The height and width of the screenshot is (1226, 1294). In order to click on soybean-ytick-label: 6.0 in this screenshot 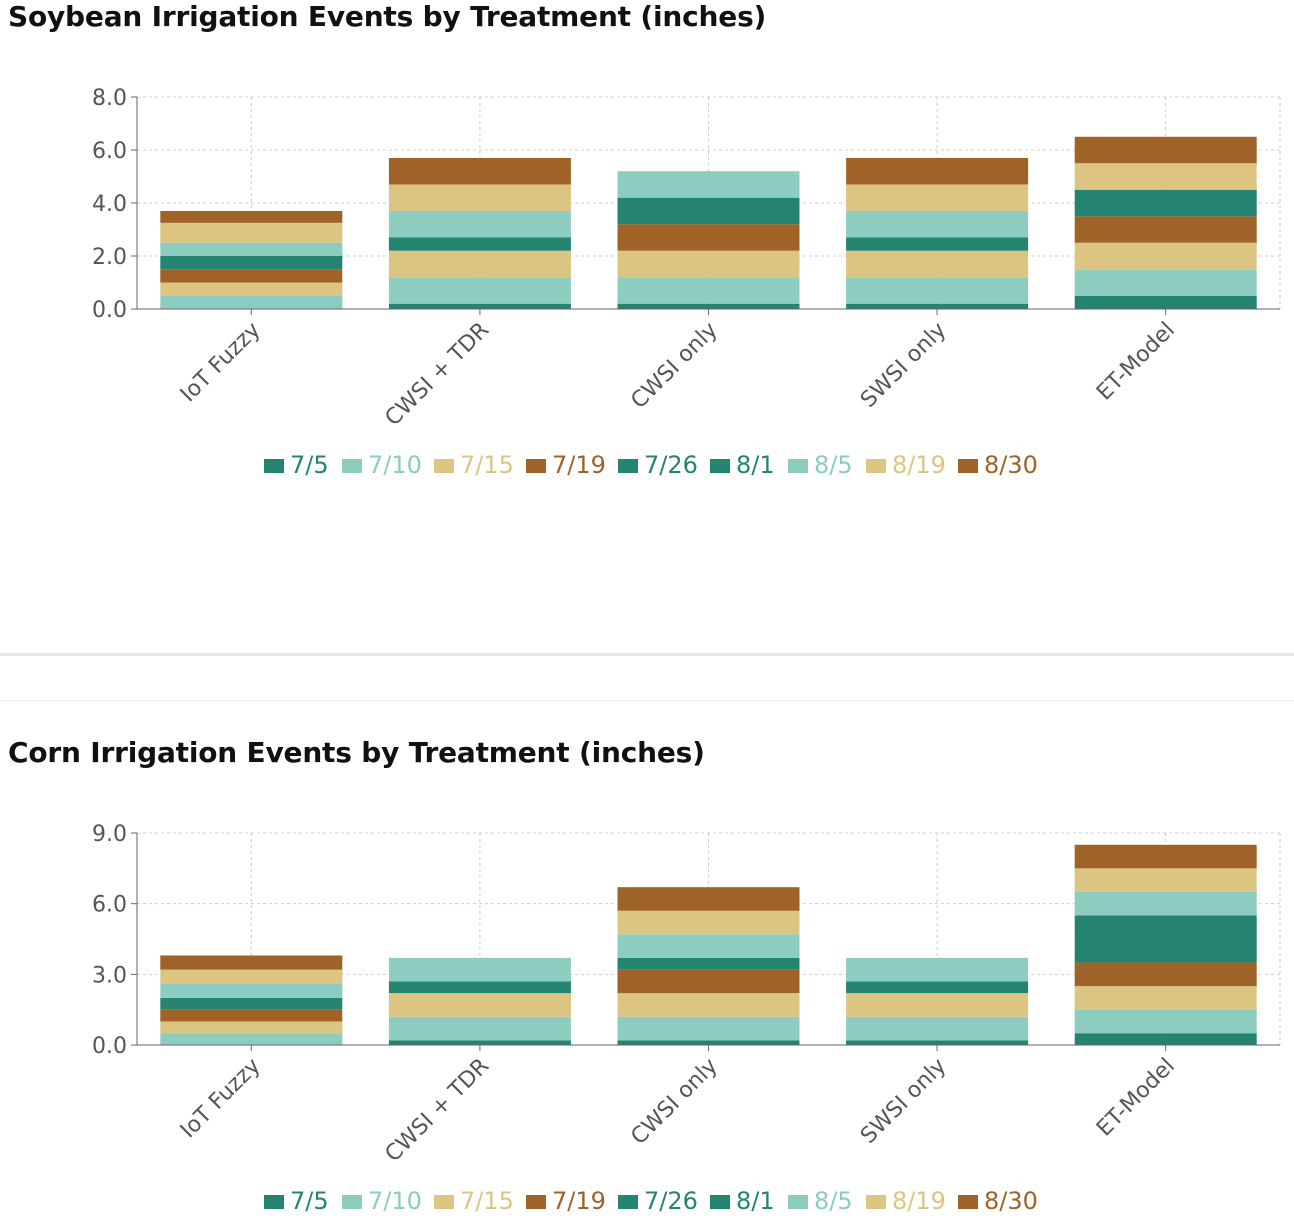, I will do `click(109, 151)`.